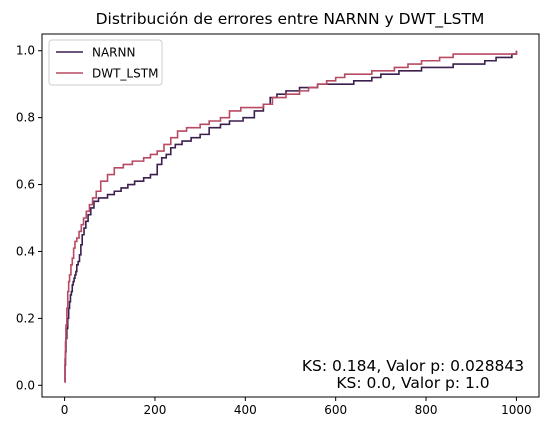 This screenshot has width=547, height=440. Describe the element at coordinates (25, 385) in the screenshot. I see `y-tick-label: 0.0` at that location.